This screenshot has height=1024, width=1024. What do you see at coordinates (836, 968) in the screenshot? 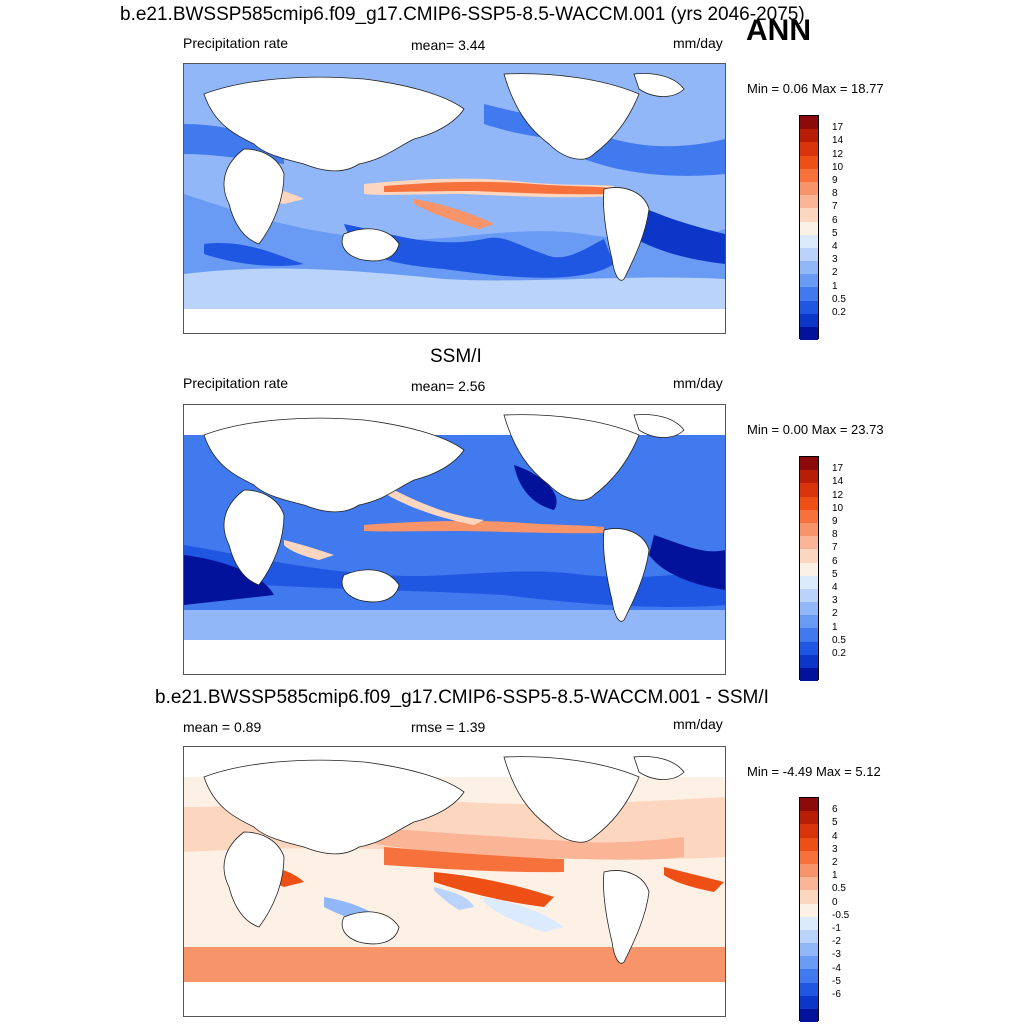
I see `colorbar-label: -4` at bounding box center [836, 968].